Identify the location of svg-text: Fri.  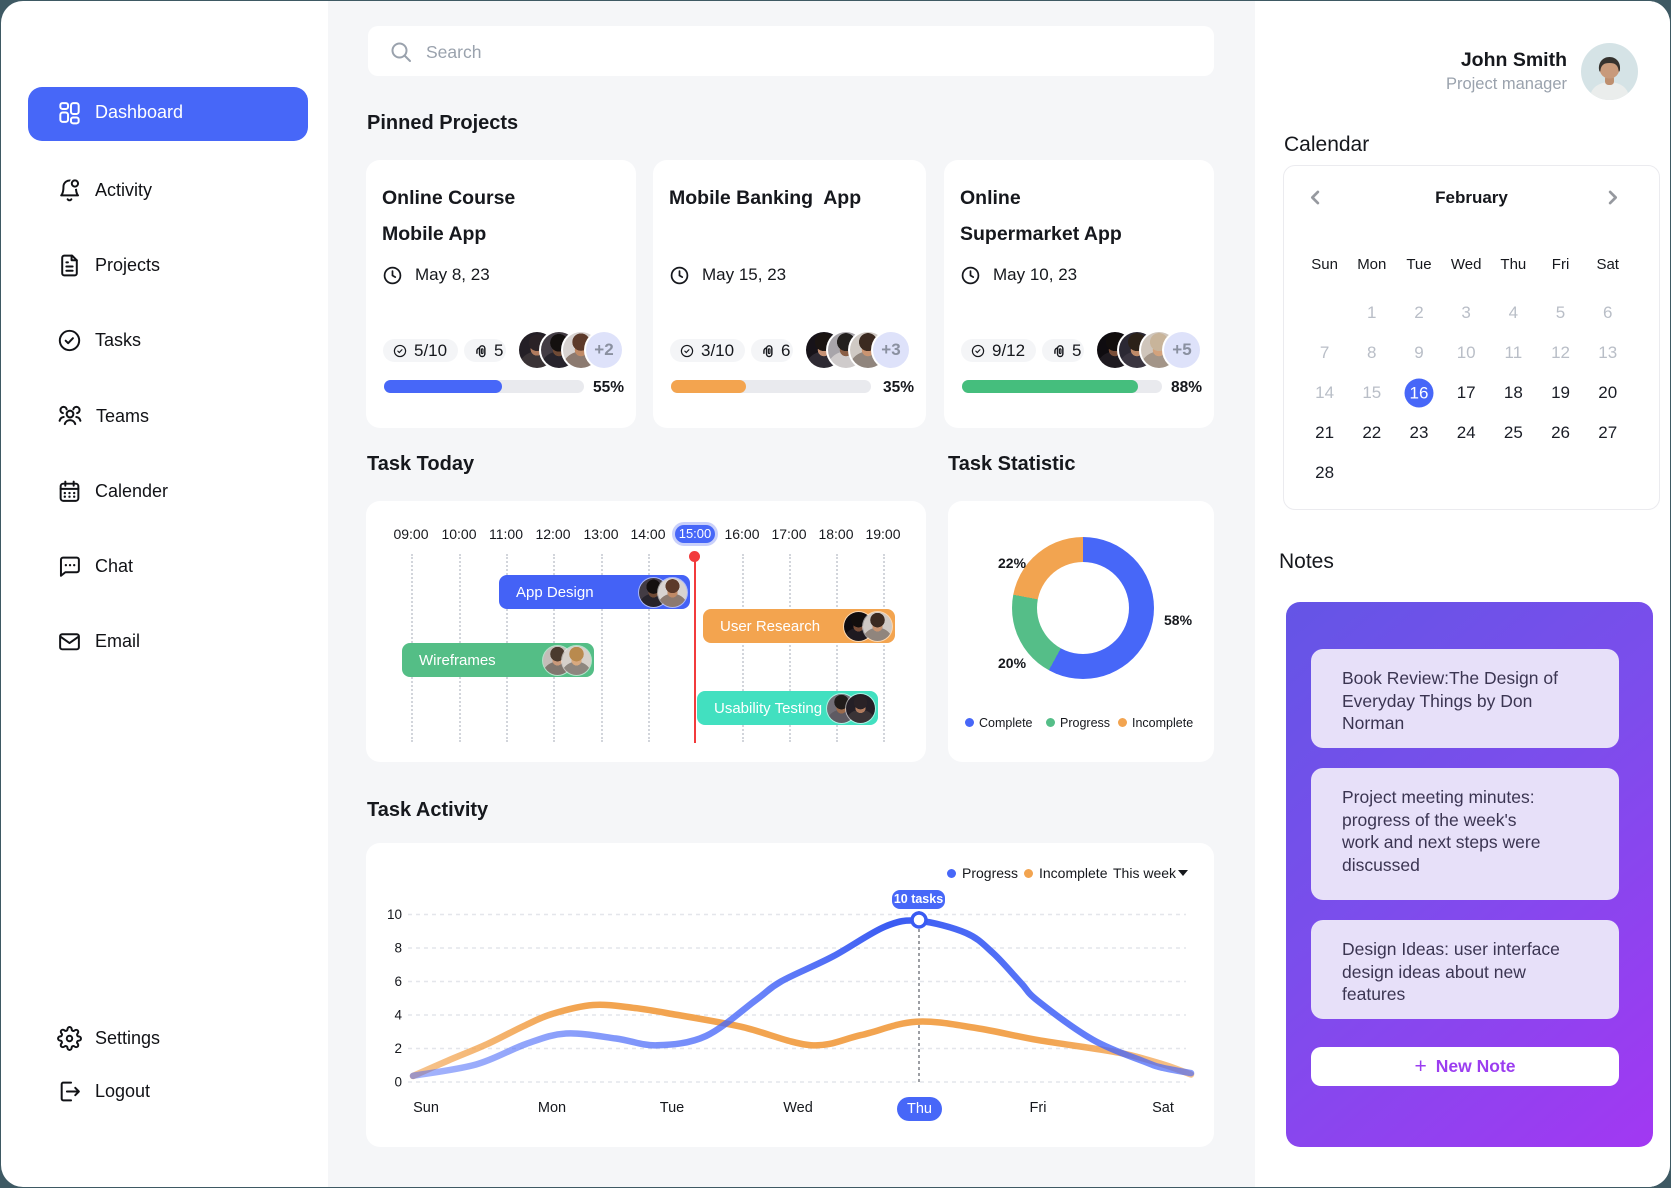
(1038, 1108).